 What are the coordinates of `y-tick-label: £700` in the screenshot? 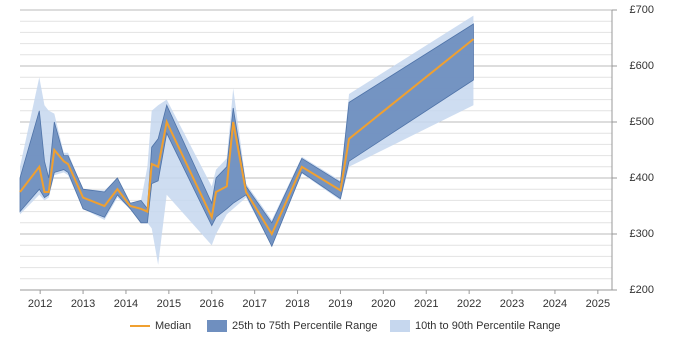 It's located at (642, 10).